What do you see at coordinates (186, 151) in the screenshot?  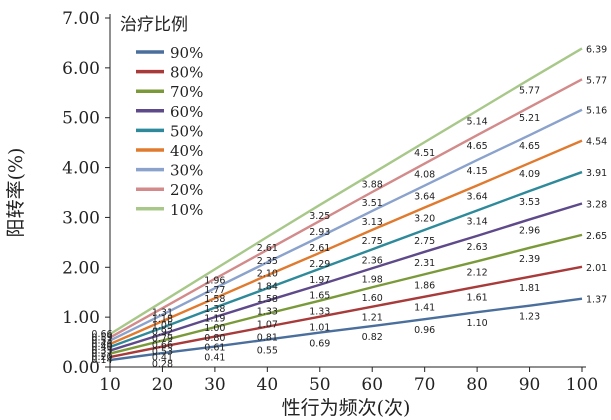 I see `legend-label: 40%` at bounding box center [186, 151].